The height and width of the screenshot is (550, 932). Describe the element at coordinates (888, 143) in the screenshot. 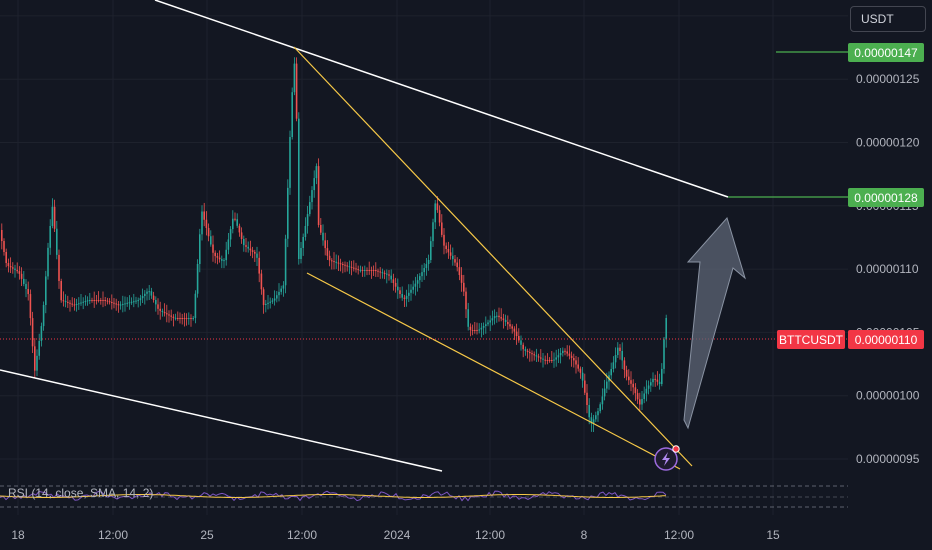

I see `price-tick-label: 0.00000120` at that location.